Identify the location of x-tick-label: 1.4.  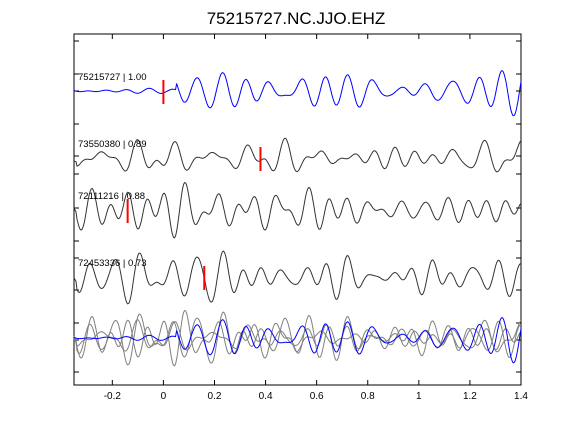
(521, 396).